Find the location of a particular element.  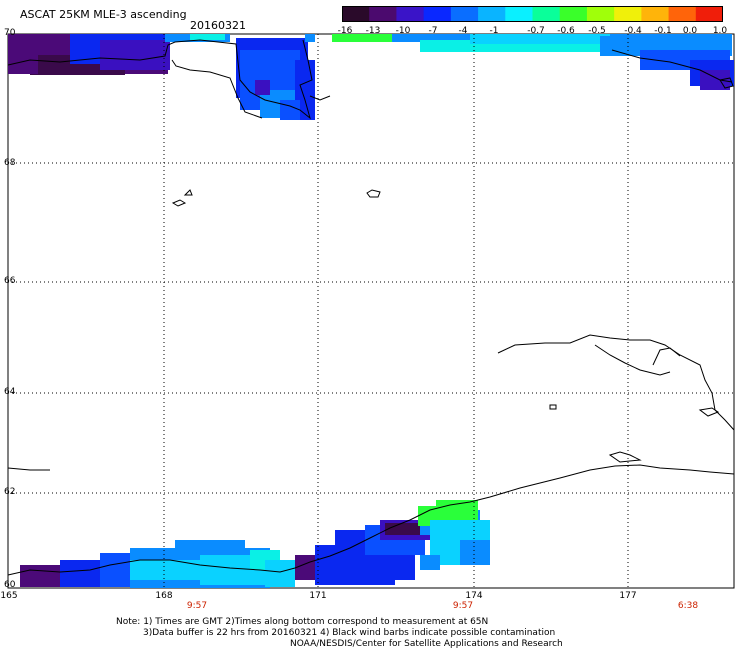

pass-time-3: 6:38 is located at coordinates (688, 606).